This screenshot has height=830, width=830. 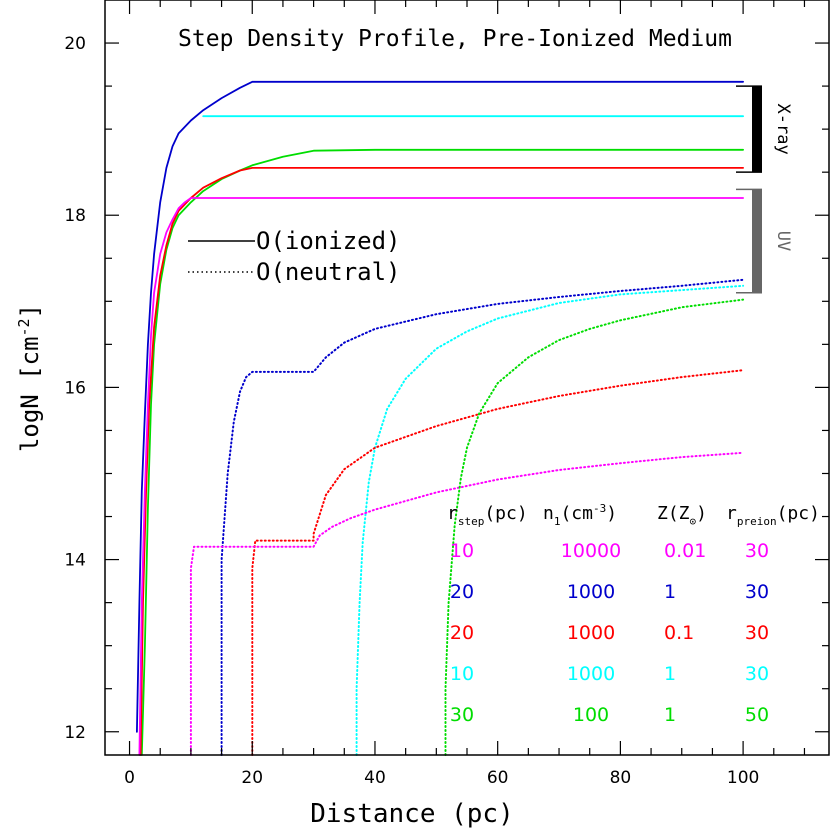 I want to click on header-z-main: Z(Z, so click(x=673, y=513).